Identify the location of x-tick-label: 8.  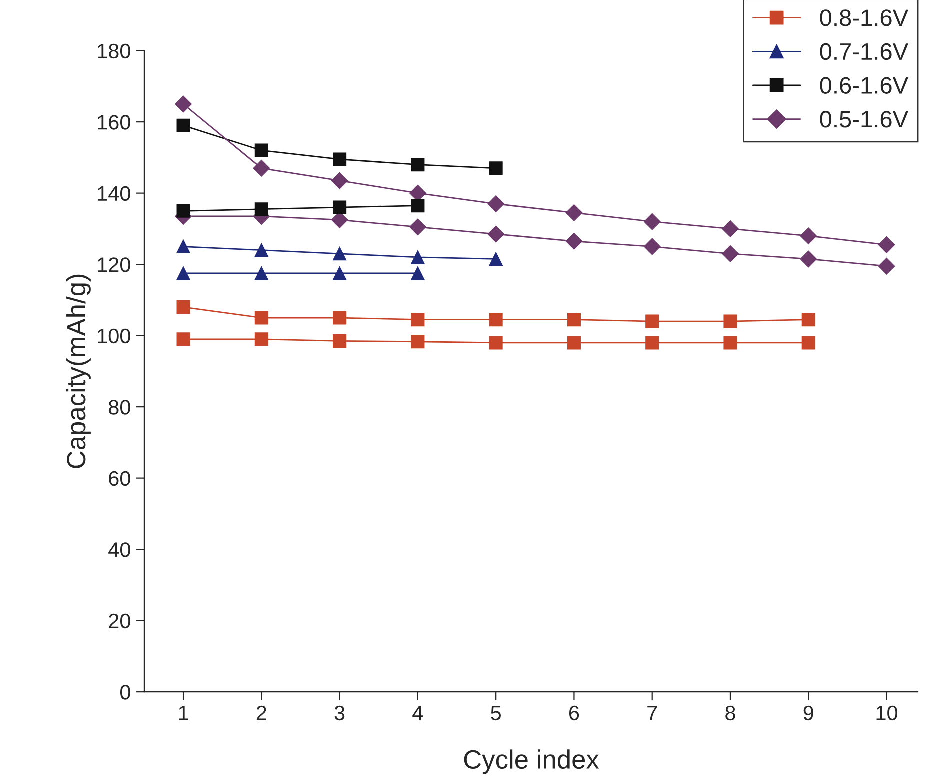
(731, 713).